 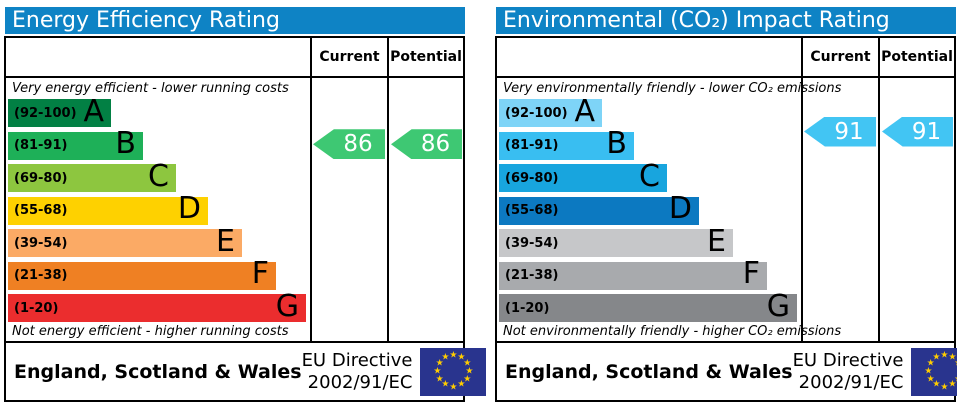 I want to click on rating-band-b: (81-91) B, so click(x=75, y=144).